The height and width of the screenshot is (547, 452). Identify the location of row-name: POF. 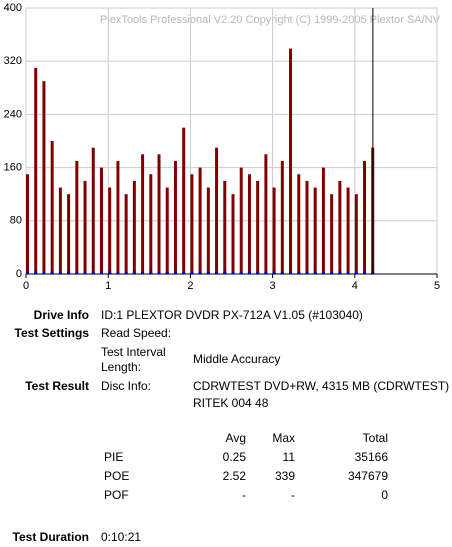
(116, 495).